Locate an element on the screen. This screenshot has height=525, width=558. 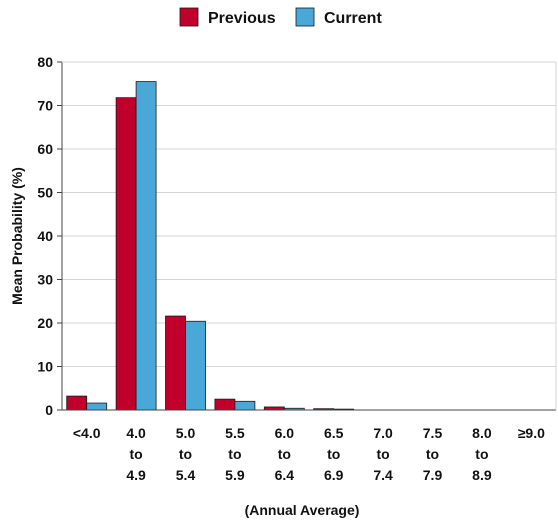
y-tick-label: 60 is located at coordinates (45, 149).